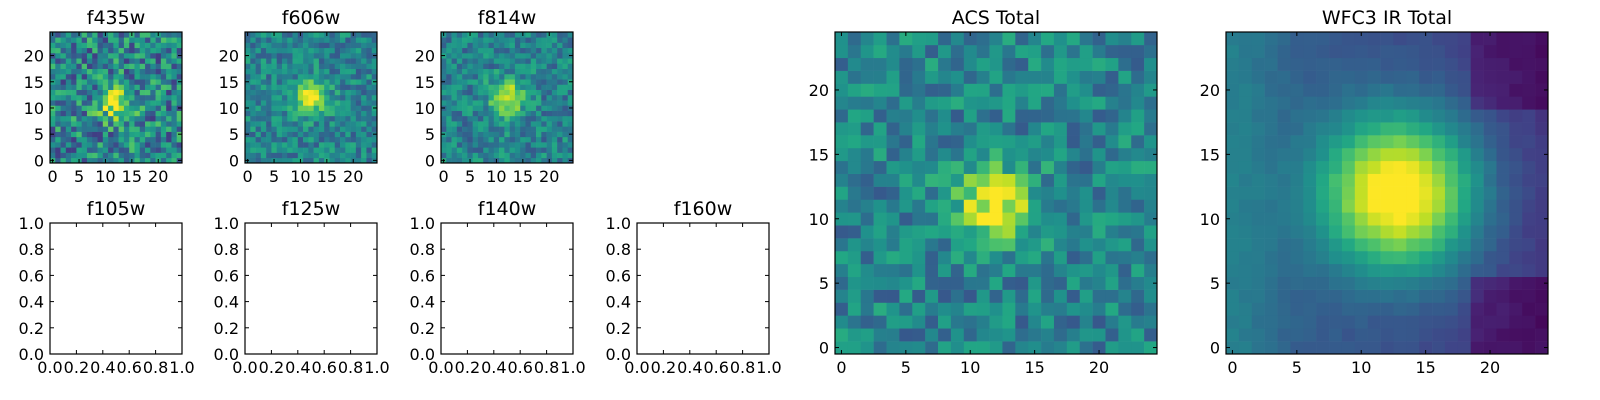 The height and width of the screenshot is (400, 1600). Describe the element at coordinates (1490, 367) in the screenshot. I see `x-tick-label: 20` at that location.